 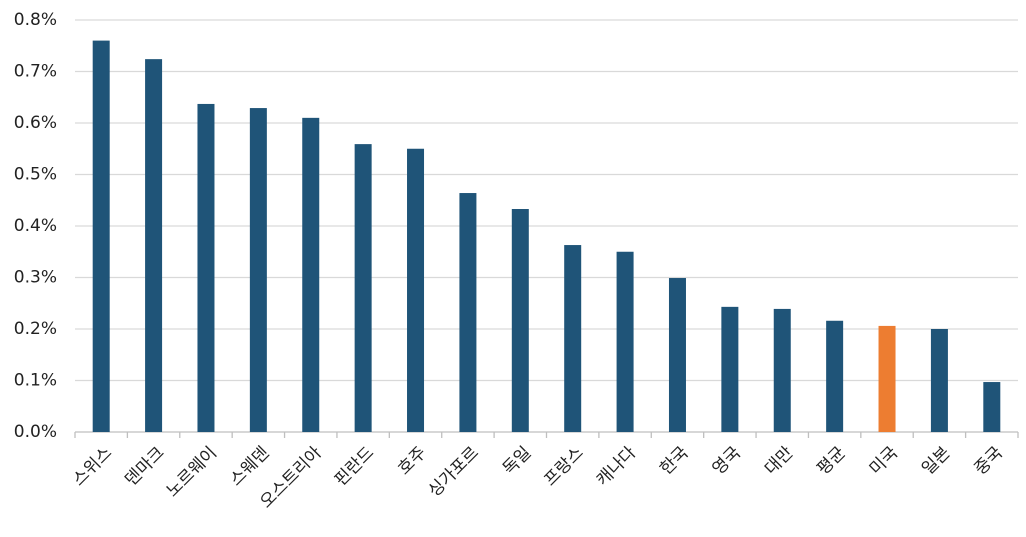 I want to click on x-tick-label: 일본, so click(x=936, y=461).